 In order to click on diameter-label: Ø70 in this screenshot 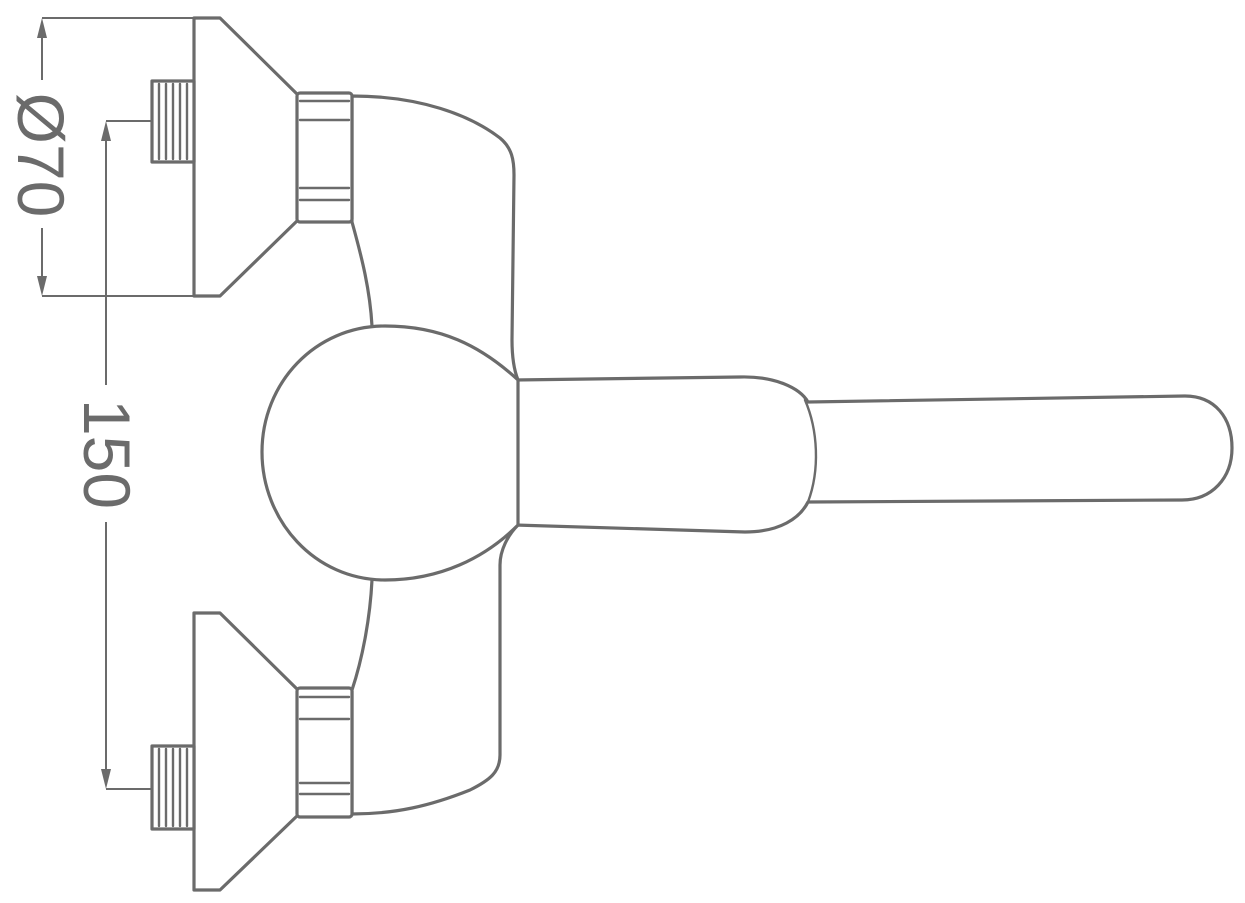, I will do `click(41, 155)`.